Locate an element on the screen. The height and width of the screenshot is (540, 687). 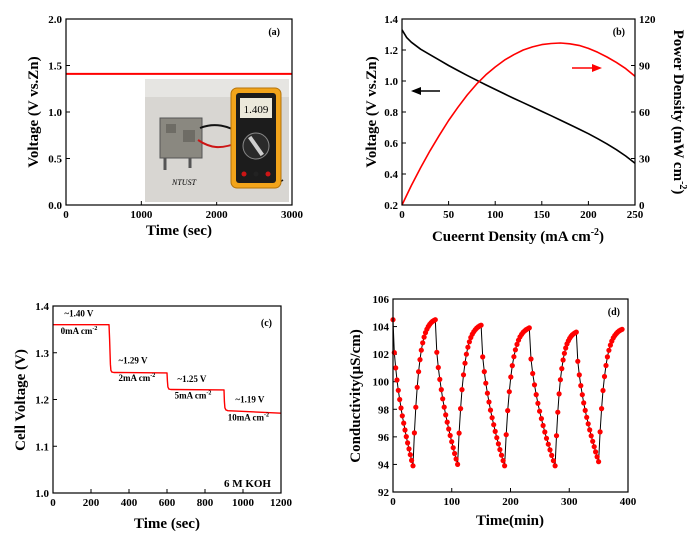
plot-frame-a is located at coordinates (179, 112).